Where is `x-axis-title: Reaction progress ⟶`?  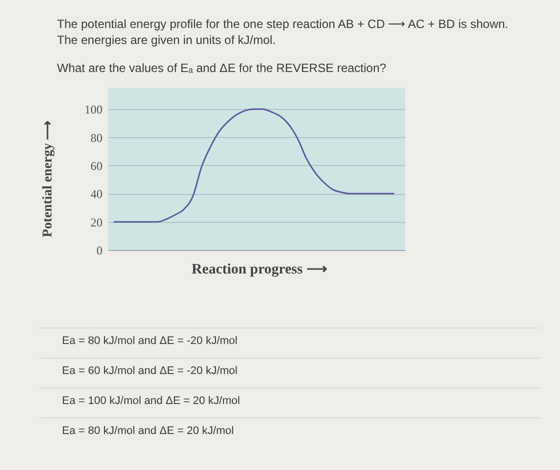 x-axis-title: Reaction progress ⟶ is located at coordinates (260, 270).